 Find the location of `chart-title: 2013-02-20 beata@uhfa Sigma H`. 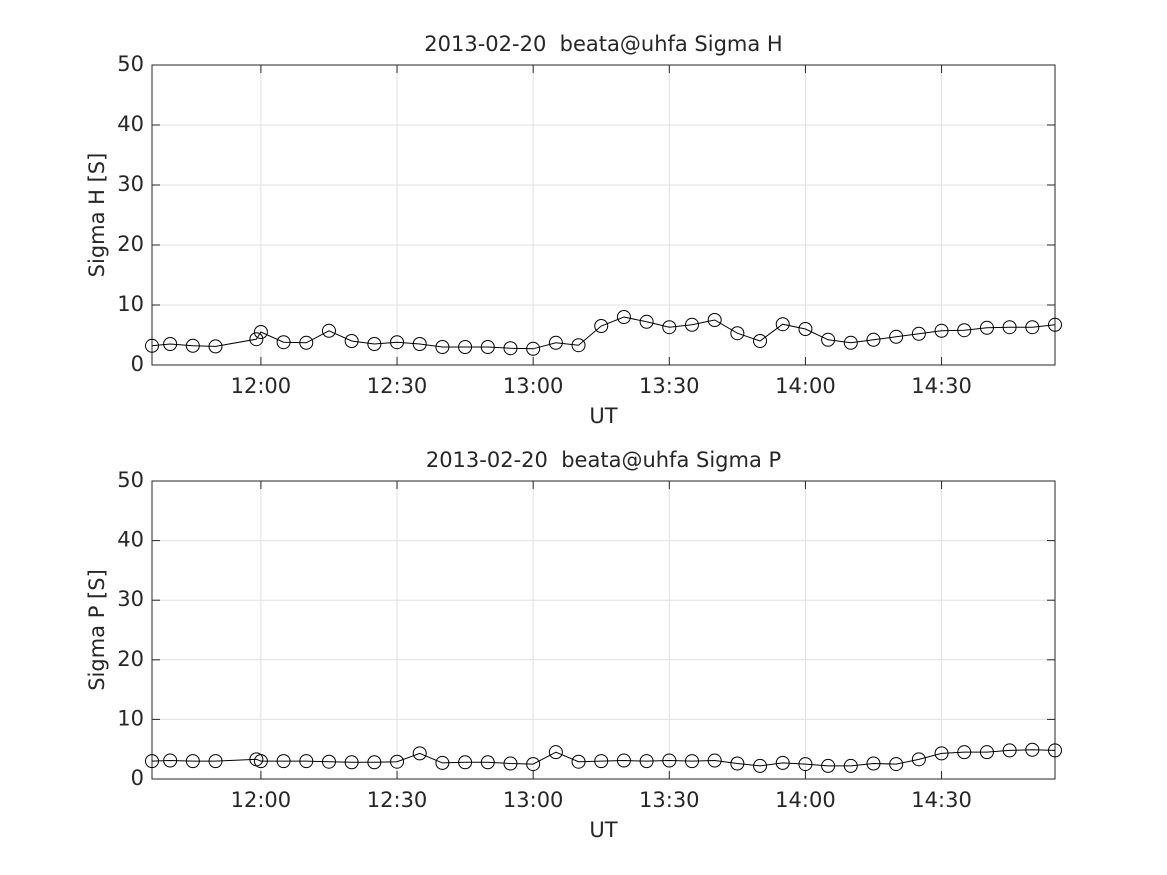

chart-title: 2013-02-20 beata@uhfa Sigma H is located at coordinates (603, 44).